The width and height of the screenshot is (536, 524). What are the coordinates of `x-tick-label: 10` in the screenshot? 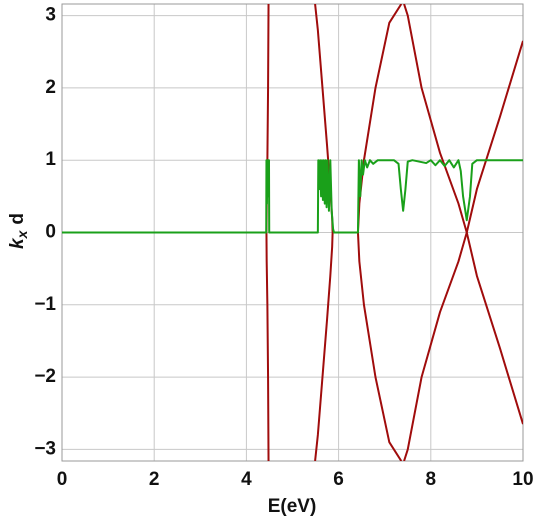 It's located at (522, 479).